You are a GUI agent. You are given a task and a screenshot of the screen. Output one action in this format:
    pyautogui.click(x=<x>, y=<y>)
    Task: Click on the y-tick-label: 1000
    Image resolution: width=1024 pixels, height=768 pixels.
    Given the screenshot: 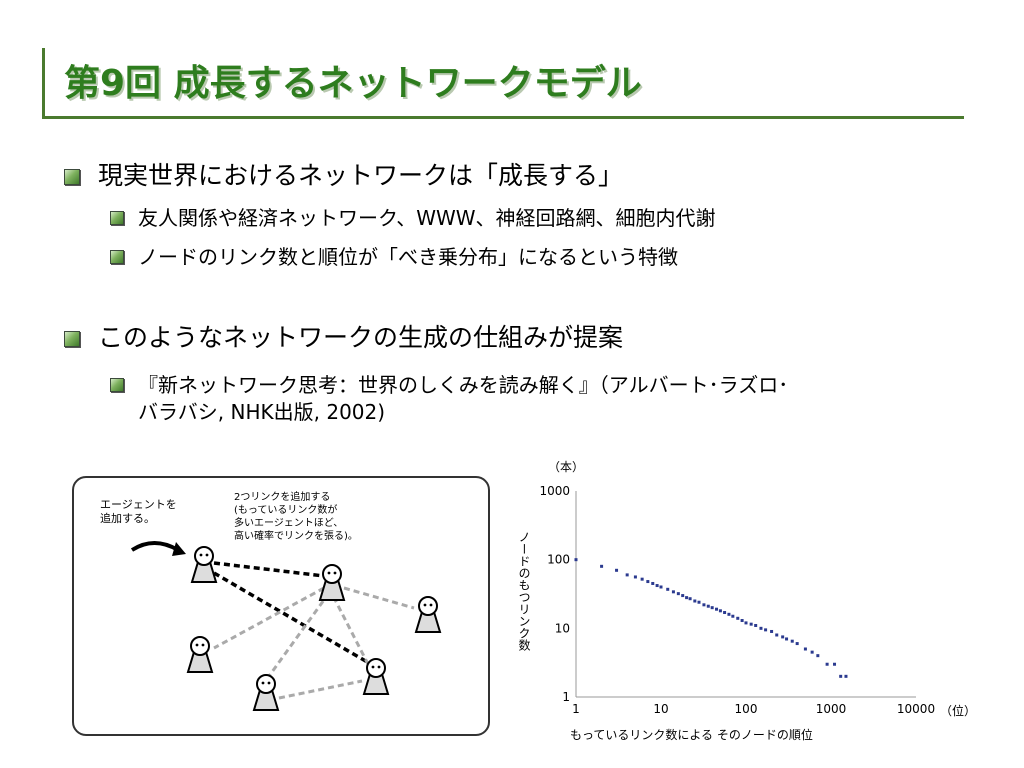 What is the action you would take?
    pyautogui.click(x=554, y=491)
    